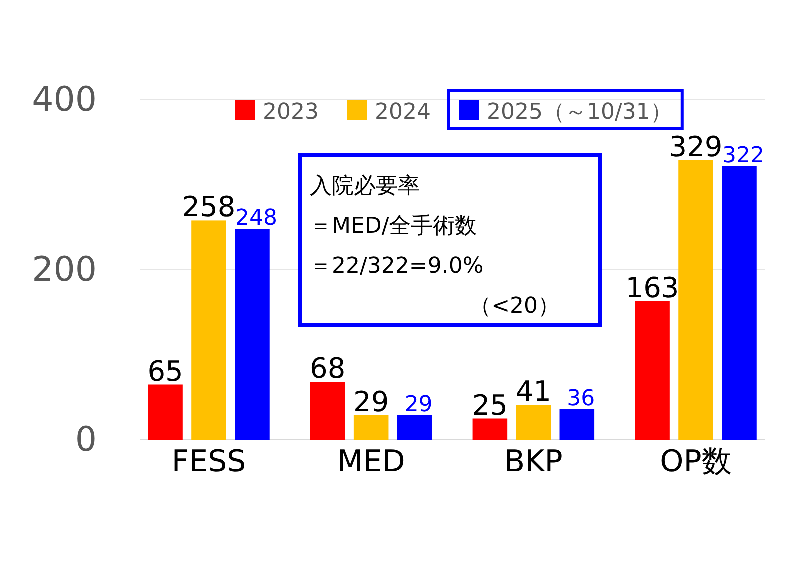 The width and height of the screenshot is (800, 566). What do you see at coordinates (64, 270) in the screenshot?
I see `y-tick-label: 200` at bounding box center [64, 270].